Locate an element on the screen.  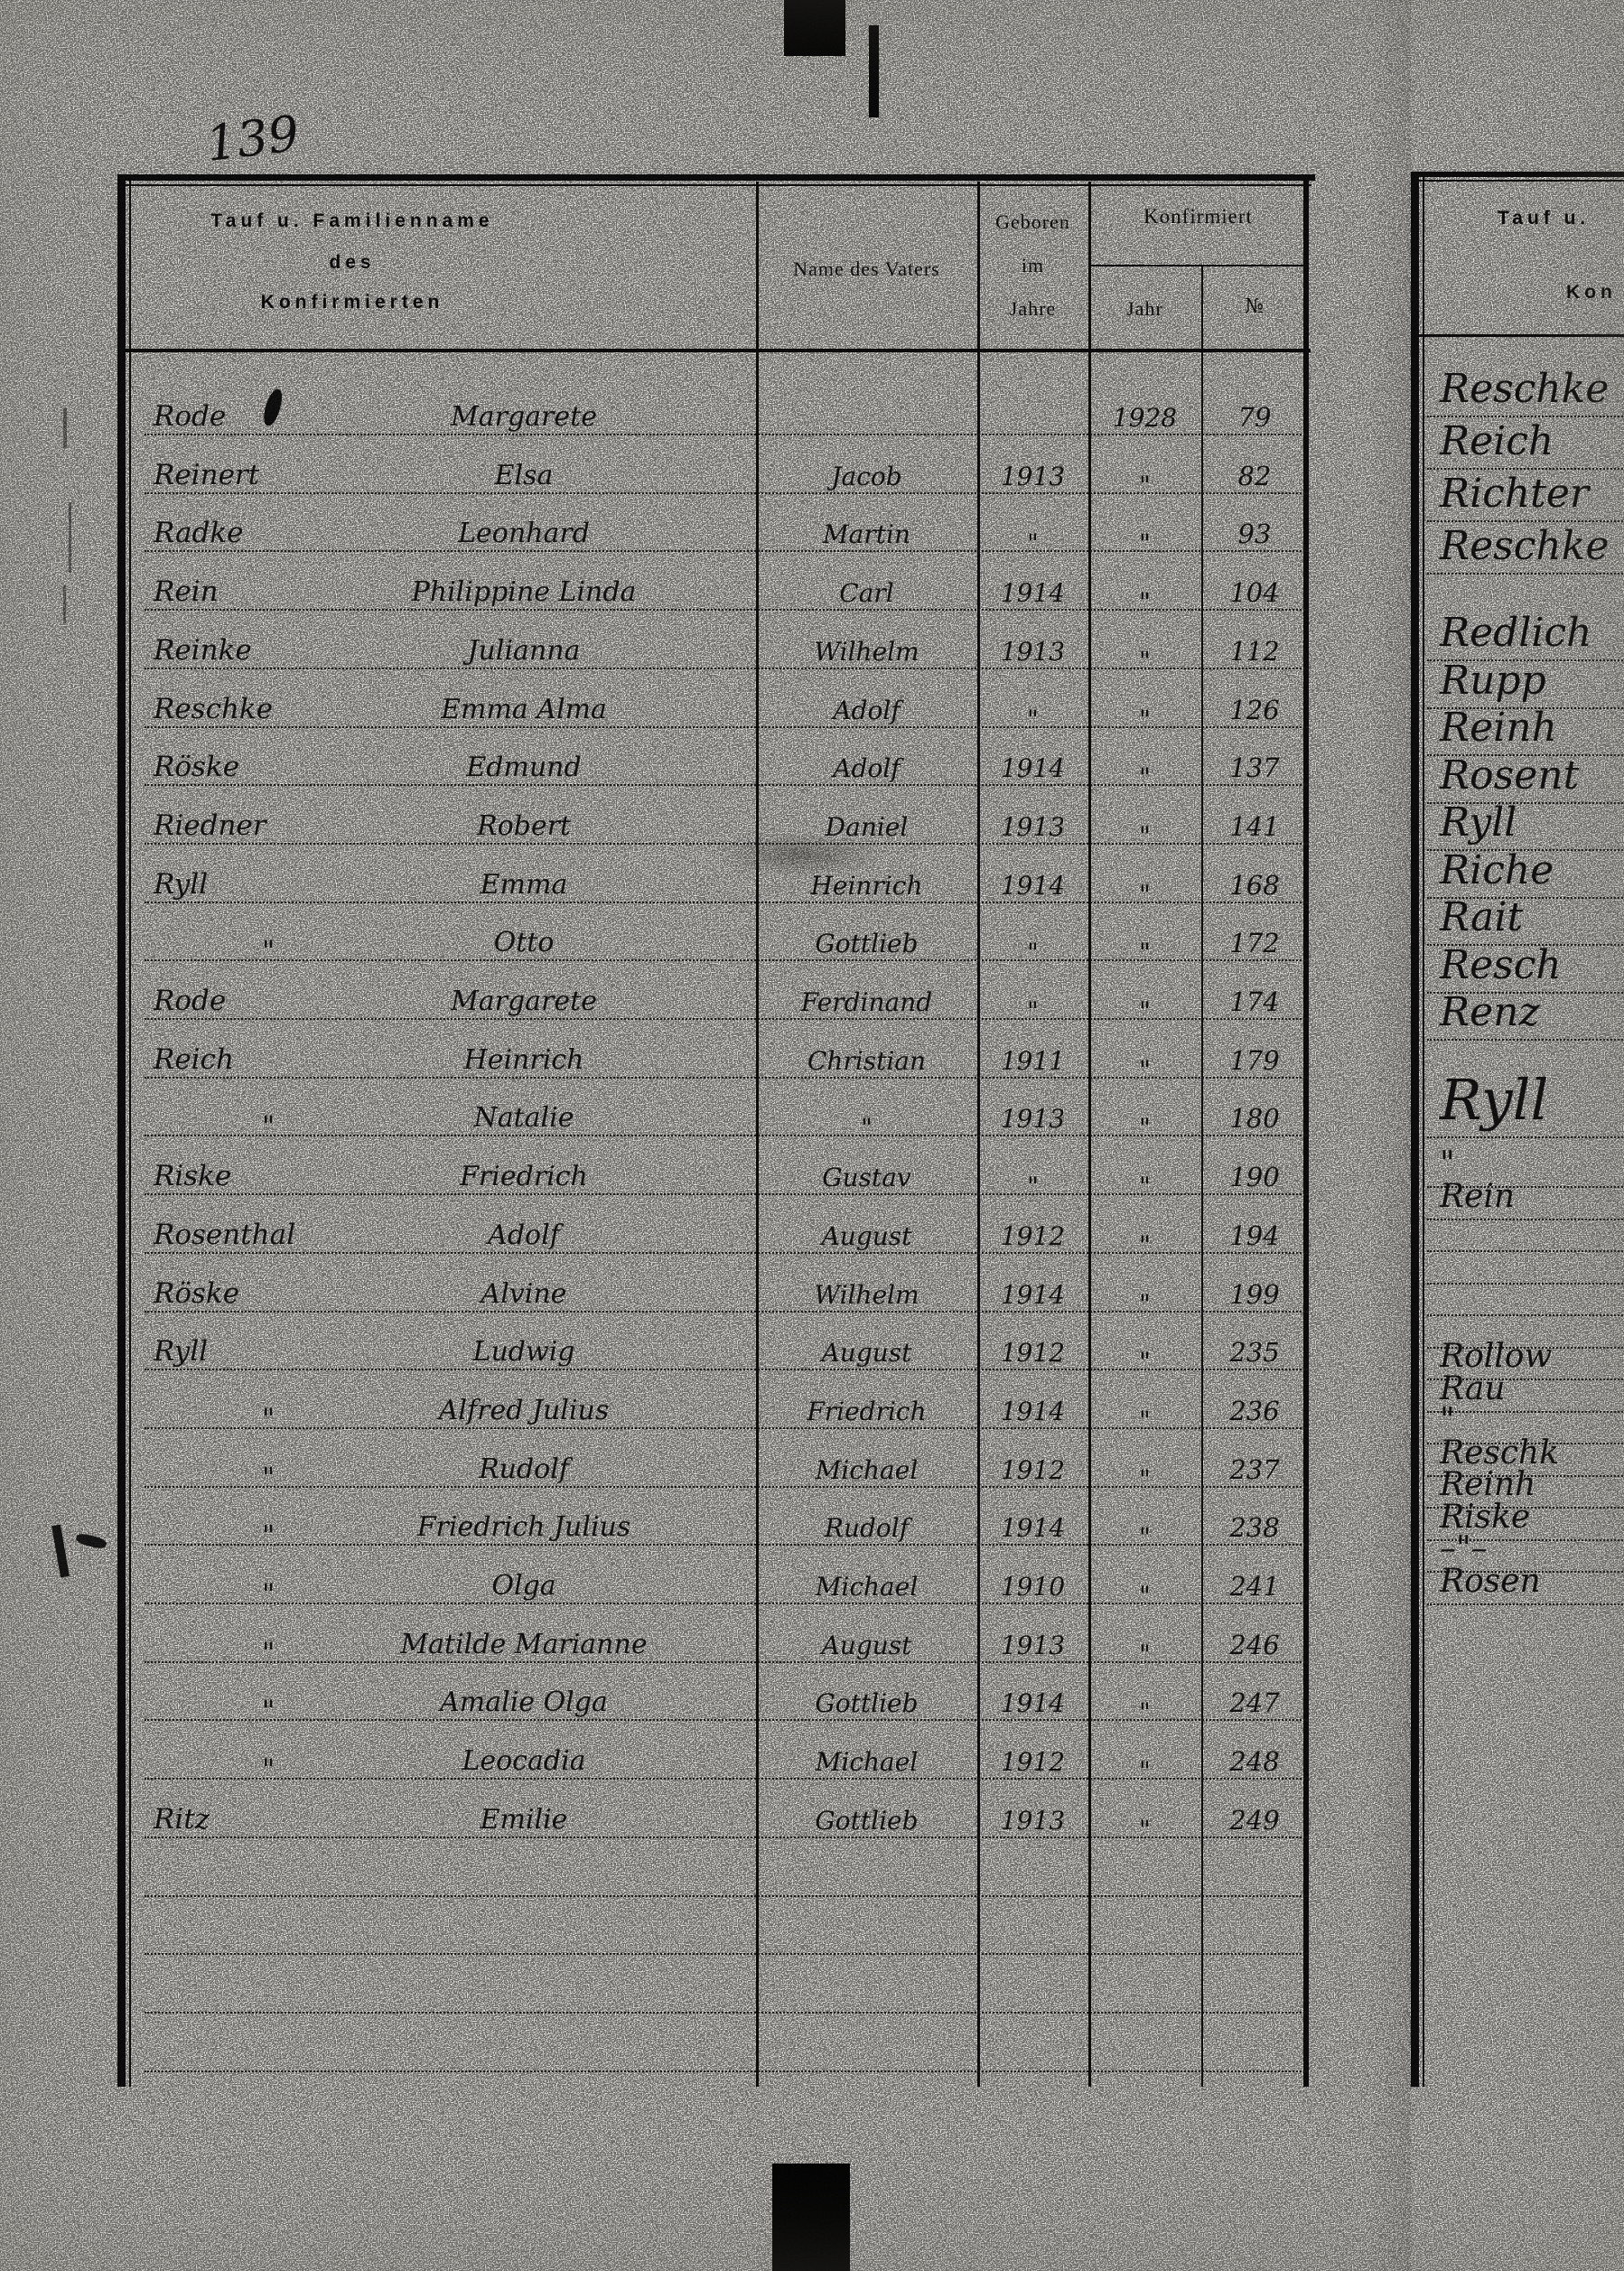
cell-no: 174 is located at coordinates (1254, 1002).